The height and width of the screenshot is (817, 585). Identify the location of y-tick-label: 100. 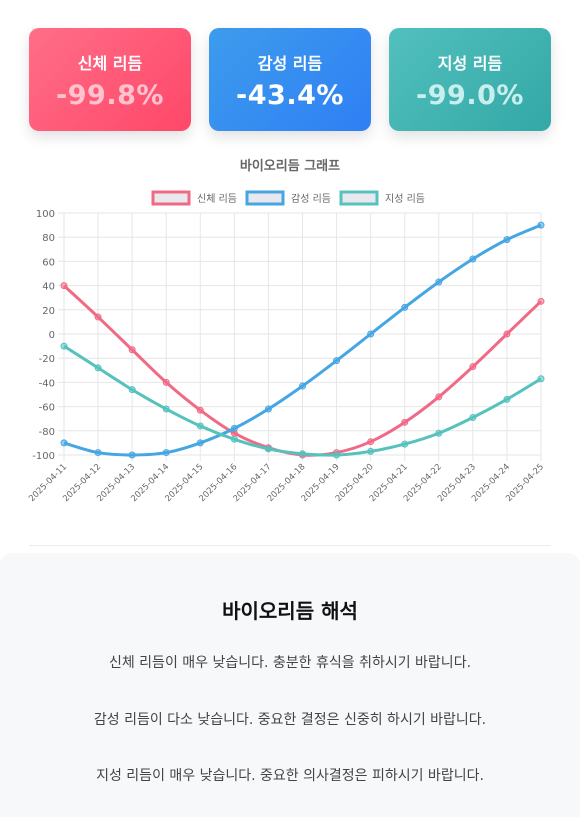
(45, 214).